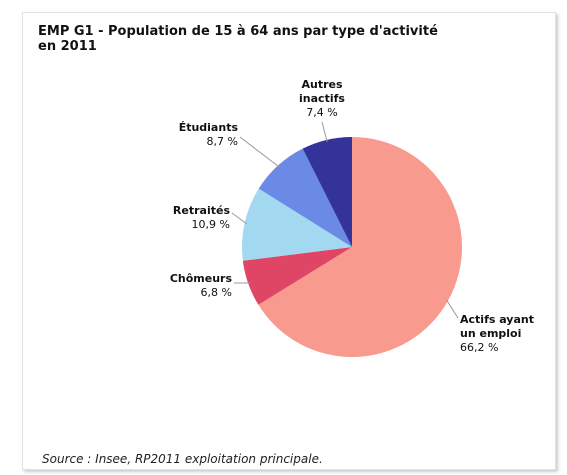 The width and height of the screenshot is (567, 475). Describe the element at coordinates (322, 112) in the screenshot. I see `value-label: 7,4 %` at that location.